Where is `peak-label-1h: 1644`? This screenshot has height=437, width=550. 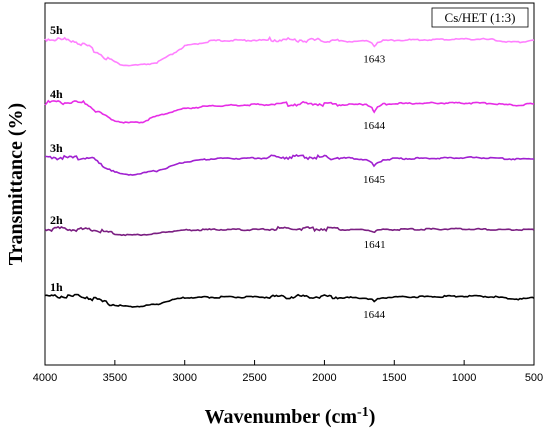
peak-label-1h: 1644 is located at coordinates (374, 315).